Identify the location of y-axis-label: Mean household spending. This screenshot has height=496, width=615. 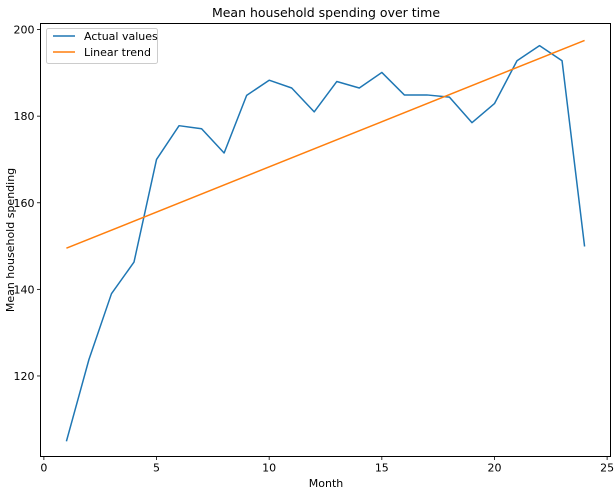
(10, 240).